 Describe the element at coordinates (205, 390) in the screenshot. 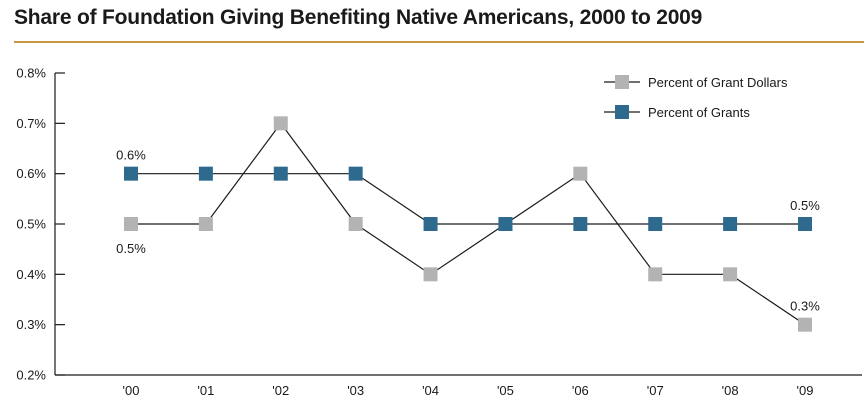

I see `x-tick-label: '01` at that location.